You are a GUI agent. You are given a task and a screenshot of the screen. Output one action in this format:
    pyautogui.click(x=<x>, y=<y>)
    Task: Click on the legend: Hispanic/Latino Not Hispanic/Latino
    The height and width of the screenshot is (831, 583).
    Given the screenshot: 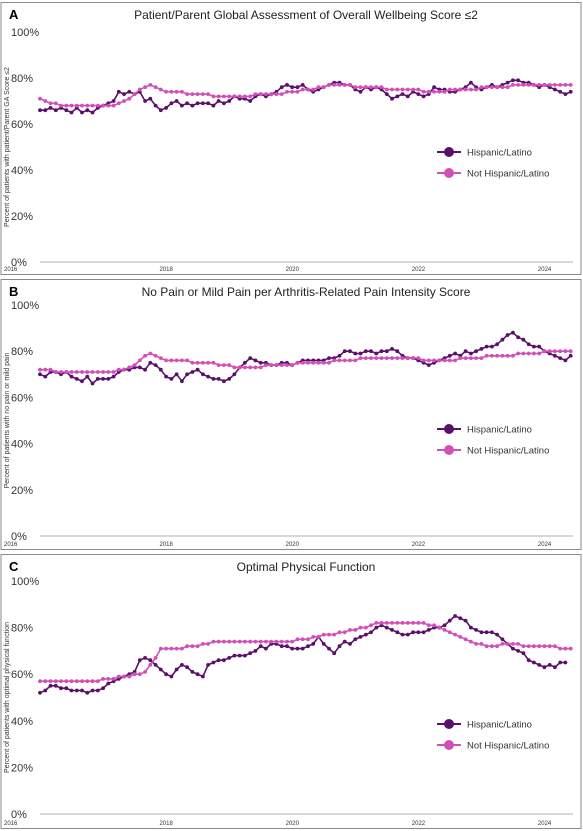 What is the action you would take?
    pyautogui.click(x=493, y=735)
    